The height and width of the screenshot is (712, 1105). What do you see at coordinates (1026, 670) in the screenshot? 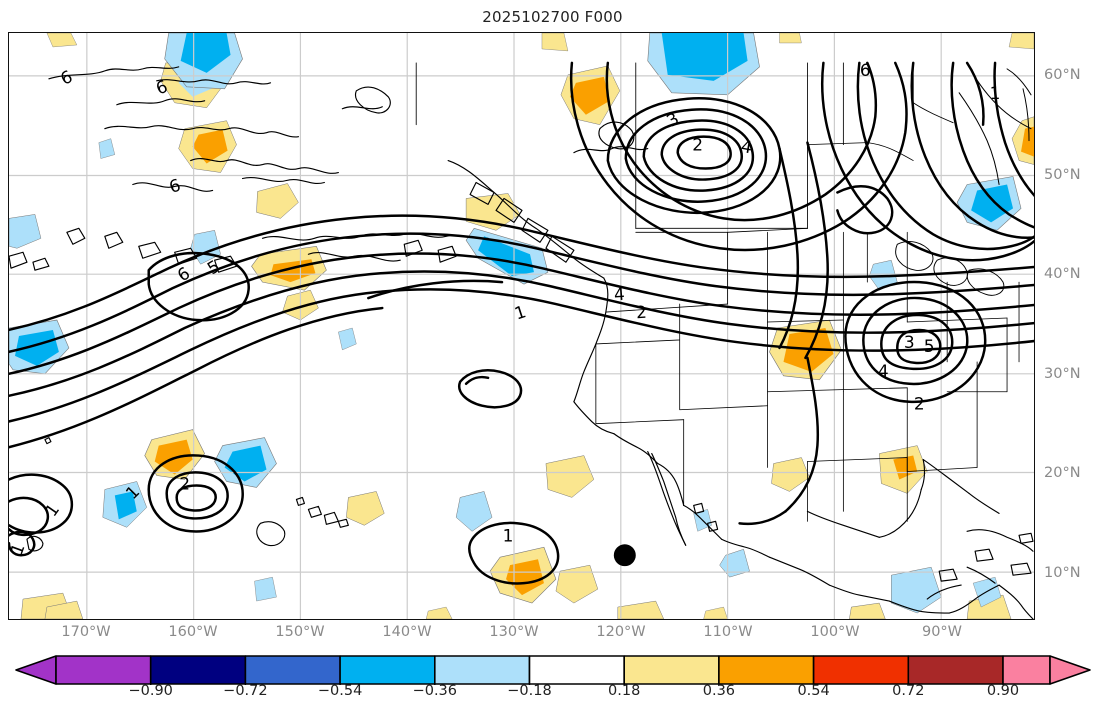
I see `cbar-seg-pink` at bounding box center [1026, 670].